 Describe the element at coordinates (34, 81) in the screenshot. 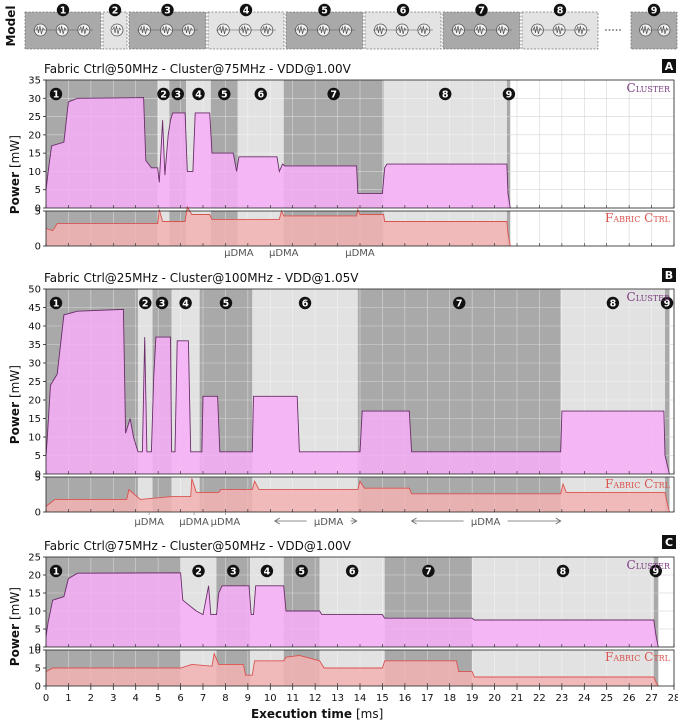

I see `y-tick-label: 35` at that location.